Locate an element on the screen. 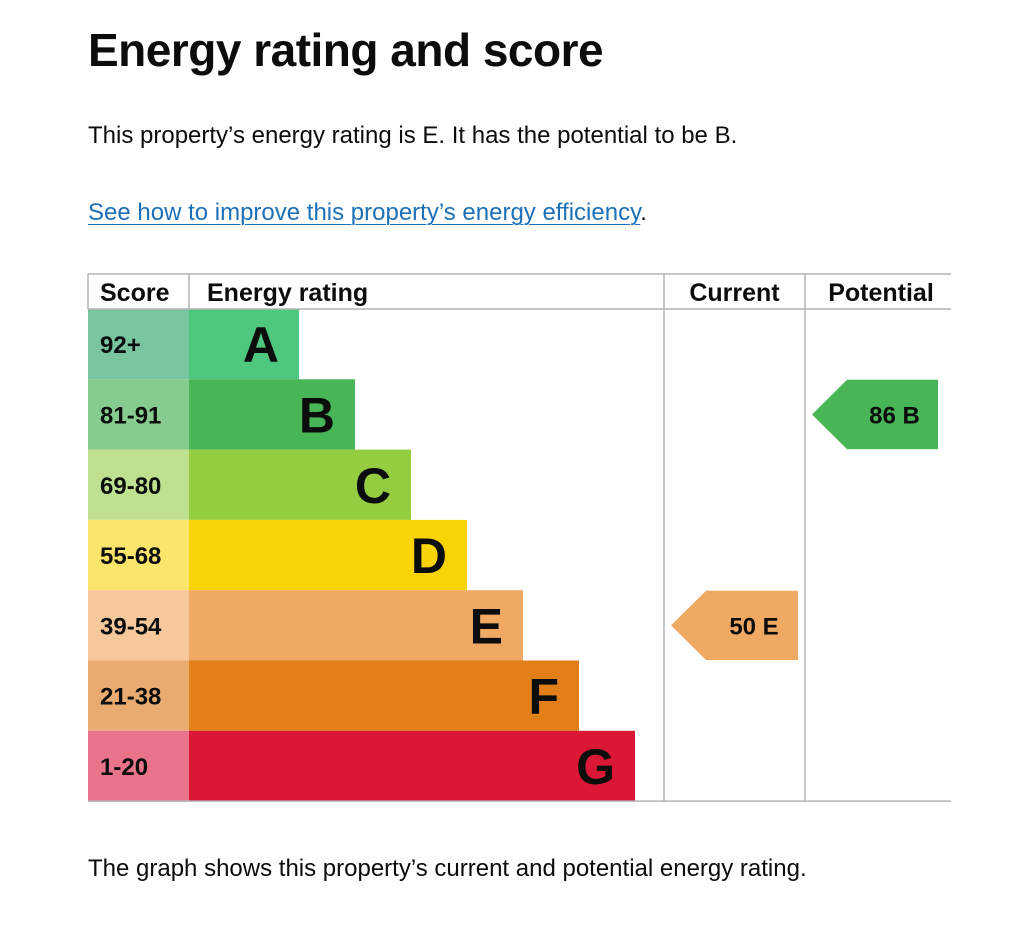 The width and height of the screenshot is (1024, 932). header-score: Score is located at coordinates (135, 293).